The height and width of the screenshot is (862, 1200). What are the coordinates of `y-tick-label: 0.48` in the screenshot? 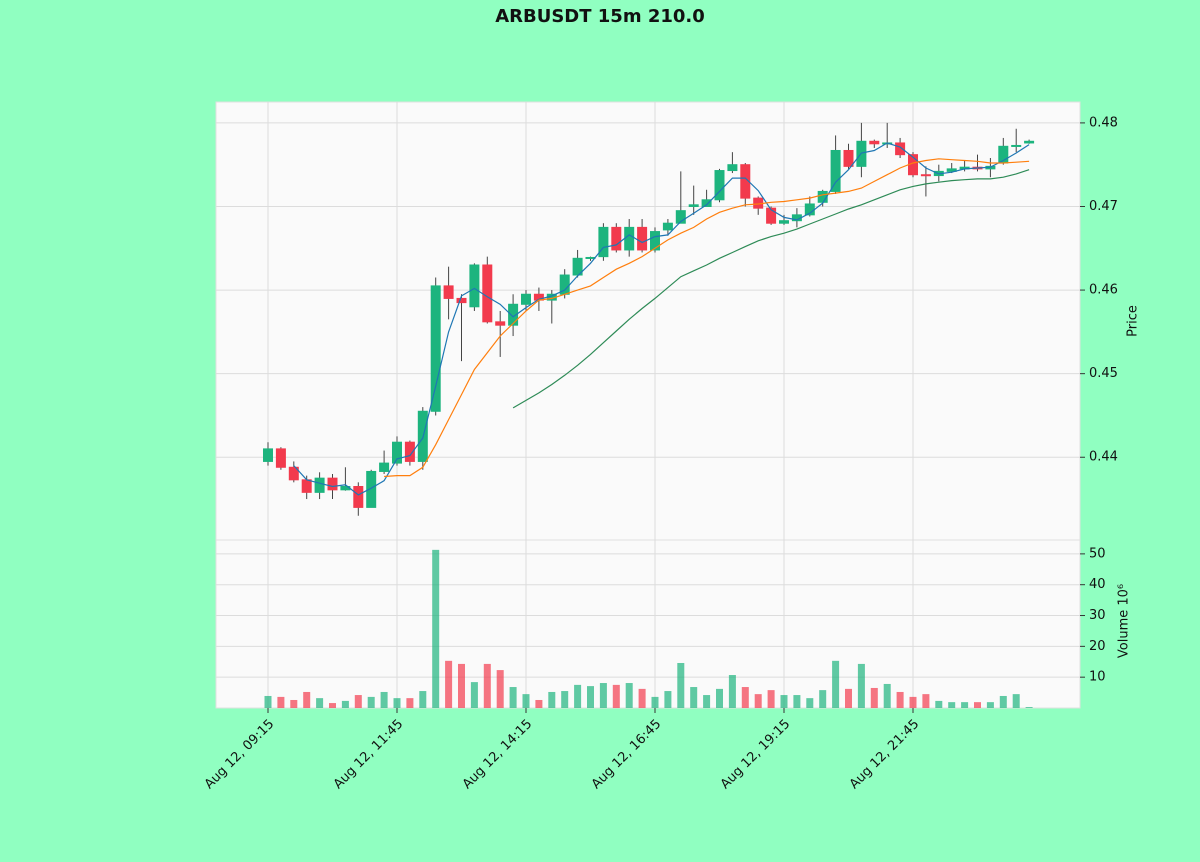 It's located at (1103, 122).